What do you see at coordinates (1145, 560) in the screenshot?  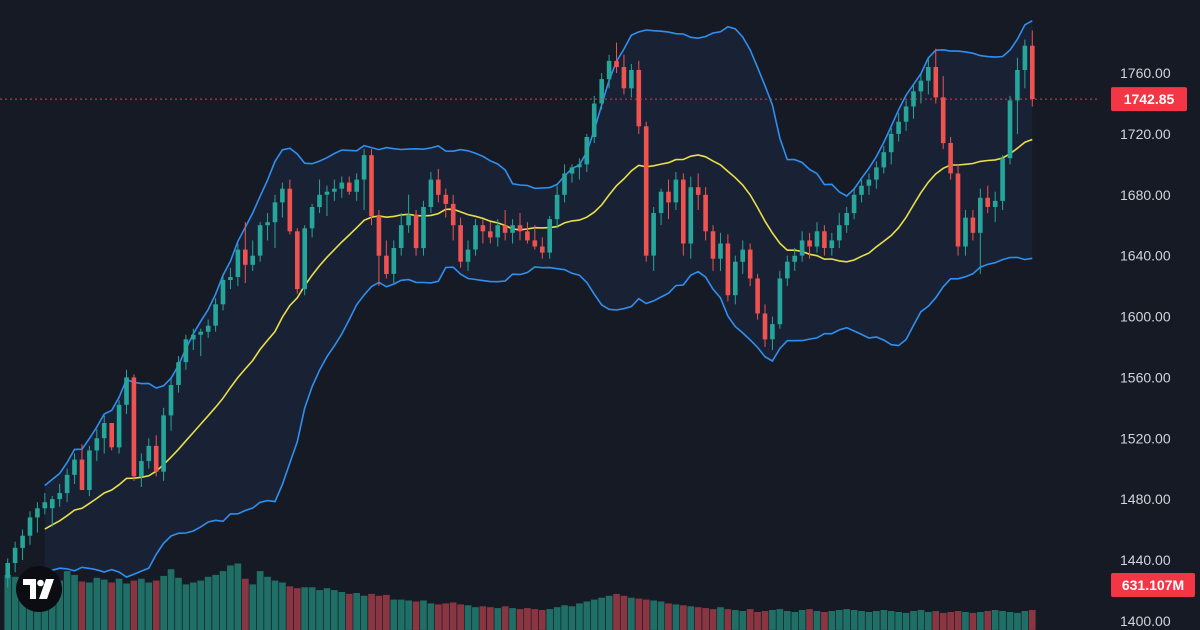 I see `price-tick-label: 1440.00` at bounding box center [1145, 560].